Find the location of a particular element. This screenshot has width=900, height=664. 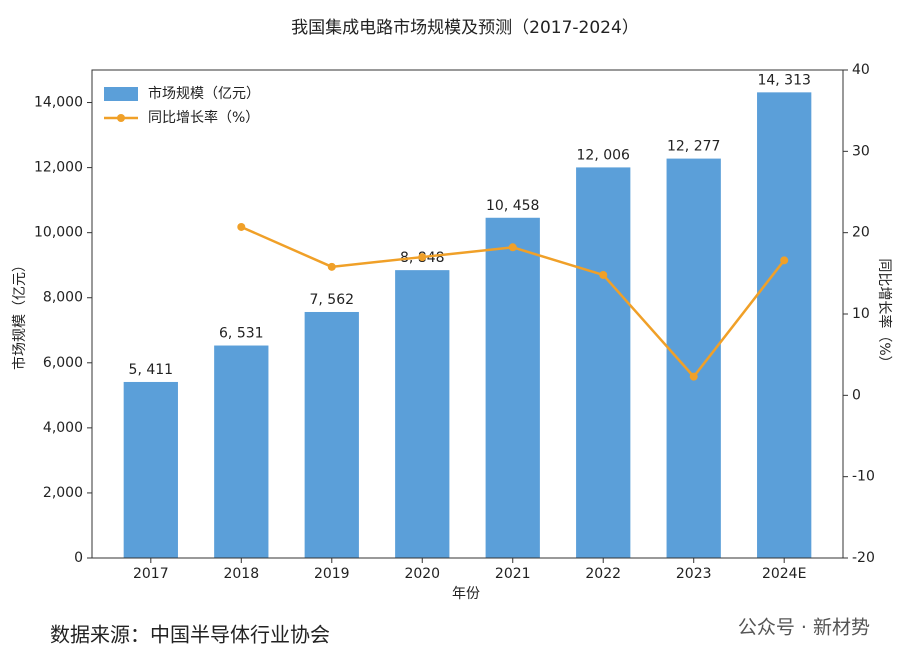

y-tick-label: 14,000 is located at coordinates (58, 103).